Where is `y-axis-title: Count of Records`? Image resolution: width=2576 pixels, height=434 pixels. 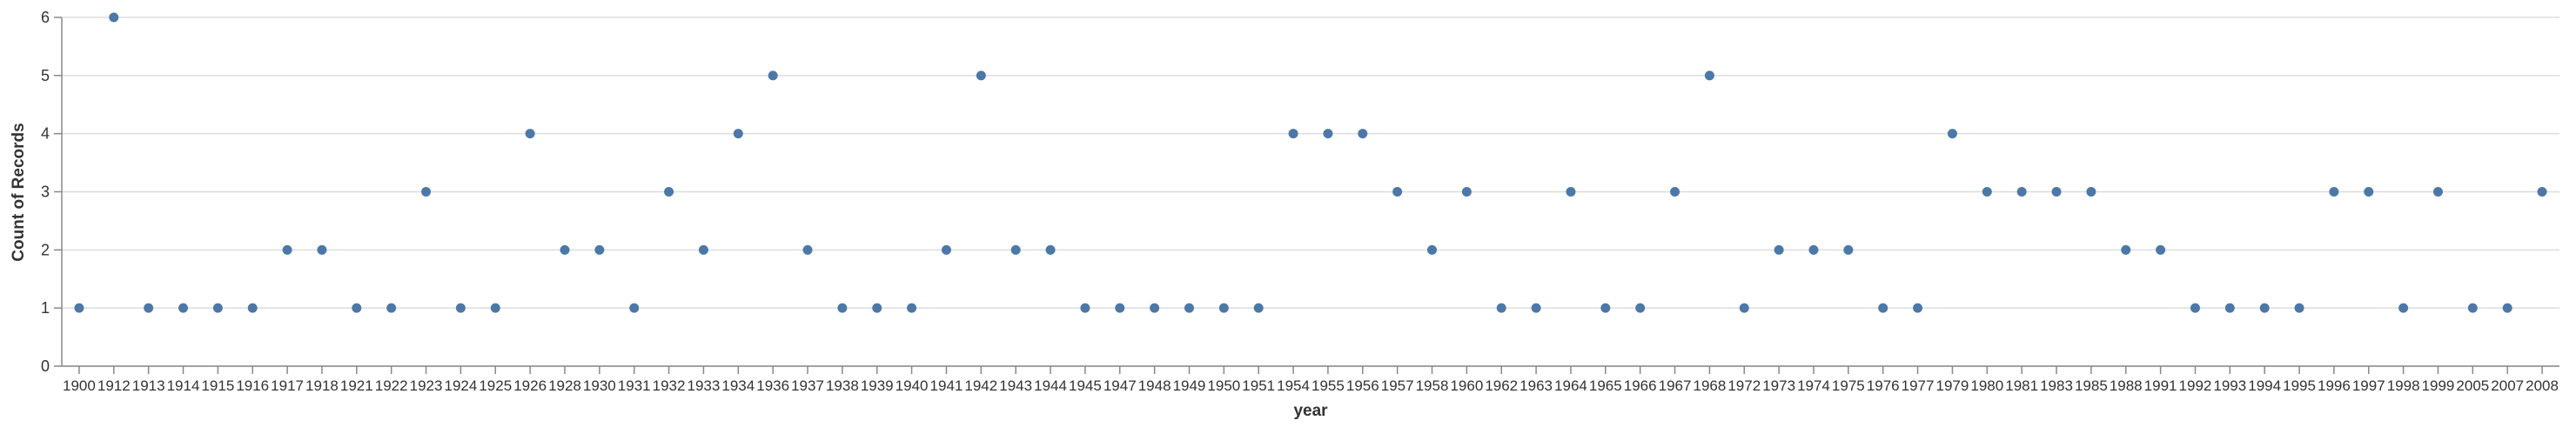 y-axis-title: Count of Records is located at coordinates (19, 192).